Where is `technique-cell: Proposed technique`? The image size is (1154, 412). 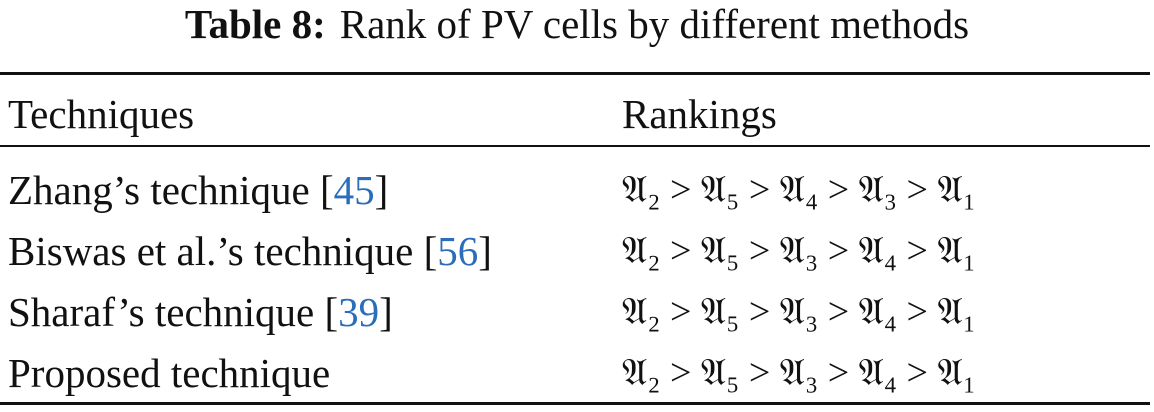
technique-cell: Proposed technique is located at coordinates (169, 373).